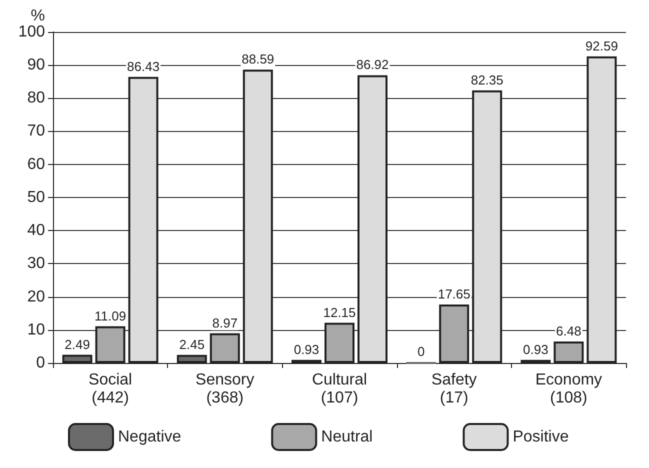 The image size is (649, 468). Describe the element at coordinates (421, 351) in the screenshot. I see `data-label: 0` at that location.